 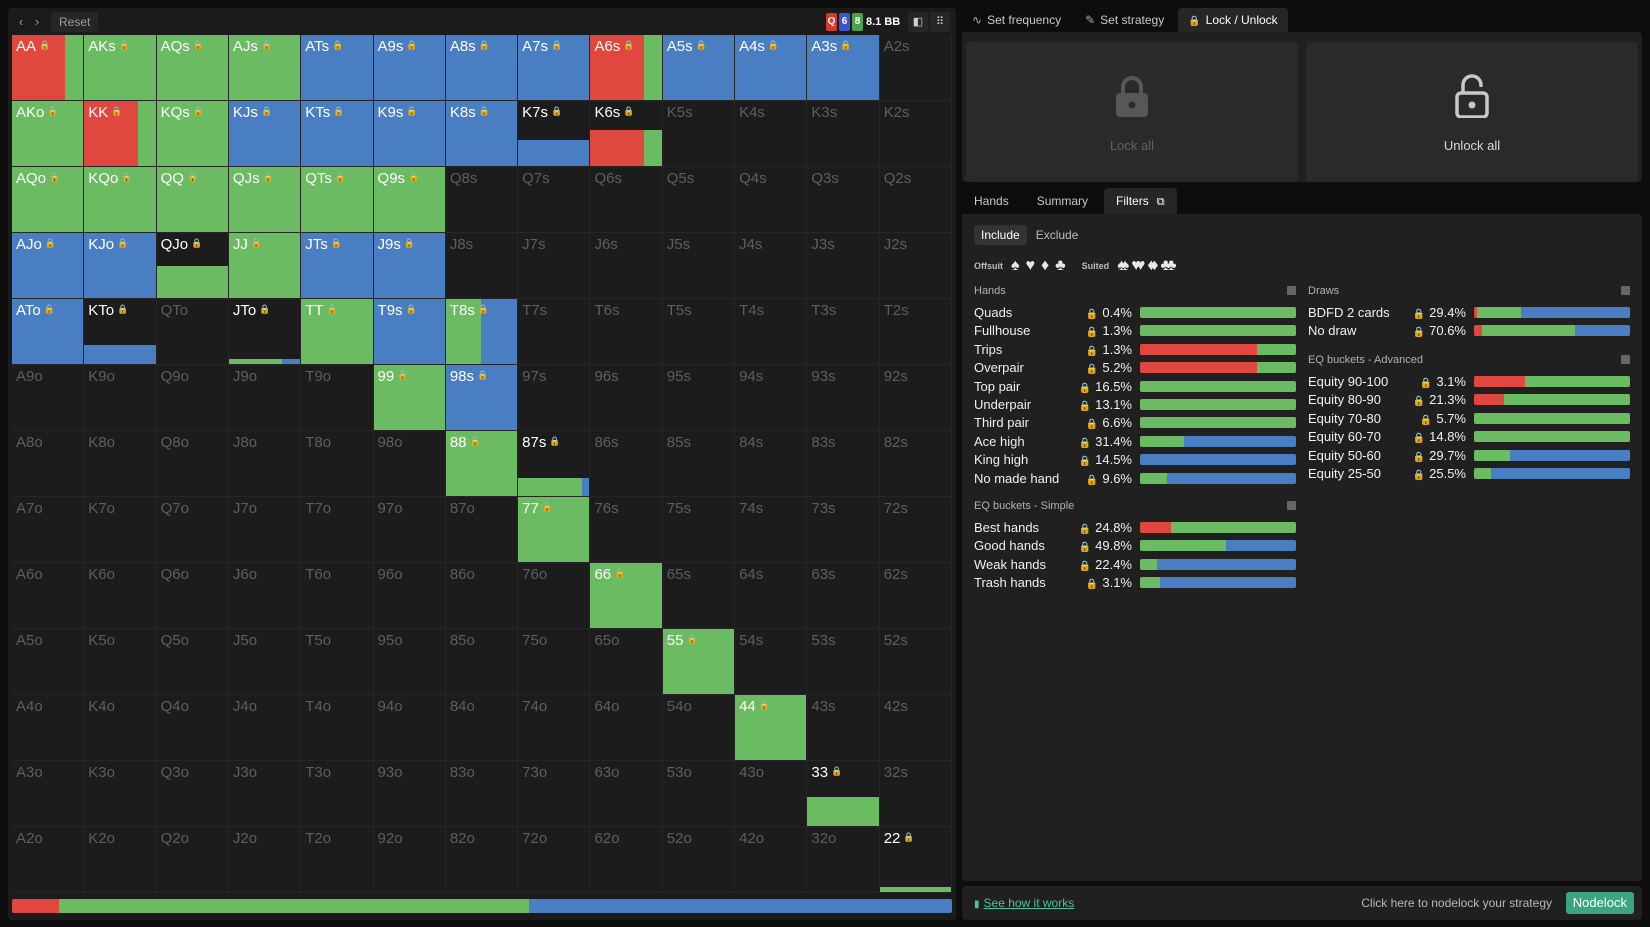 What do you see at coordinates (265, 860) in the screenshot?
I see `hand-cell-J2o: J2o` at bounding box center [265, 860].